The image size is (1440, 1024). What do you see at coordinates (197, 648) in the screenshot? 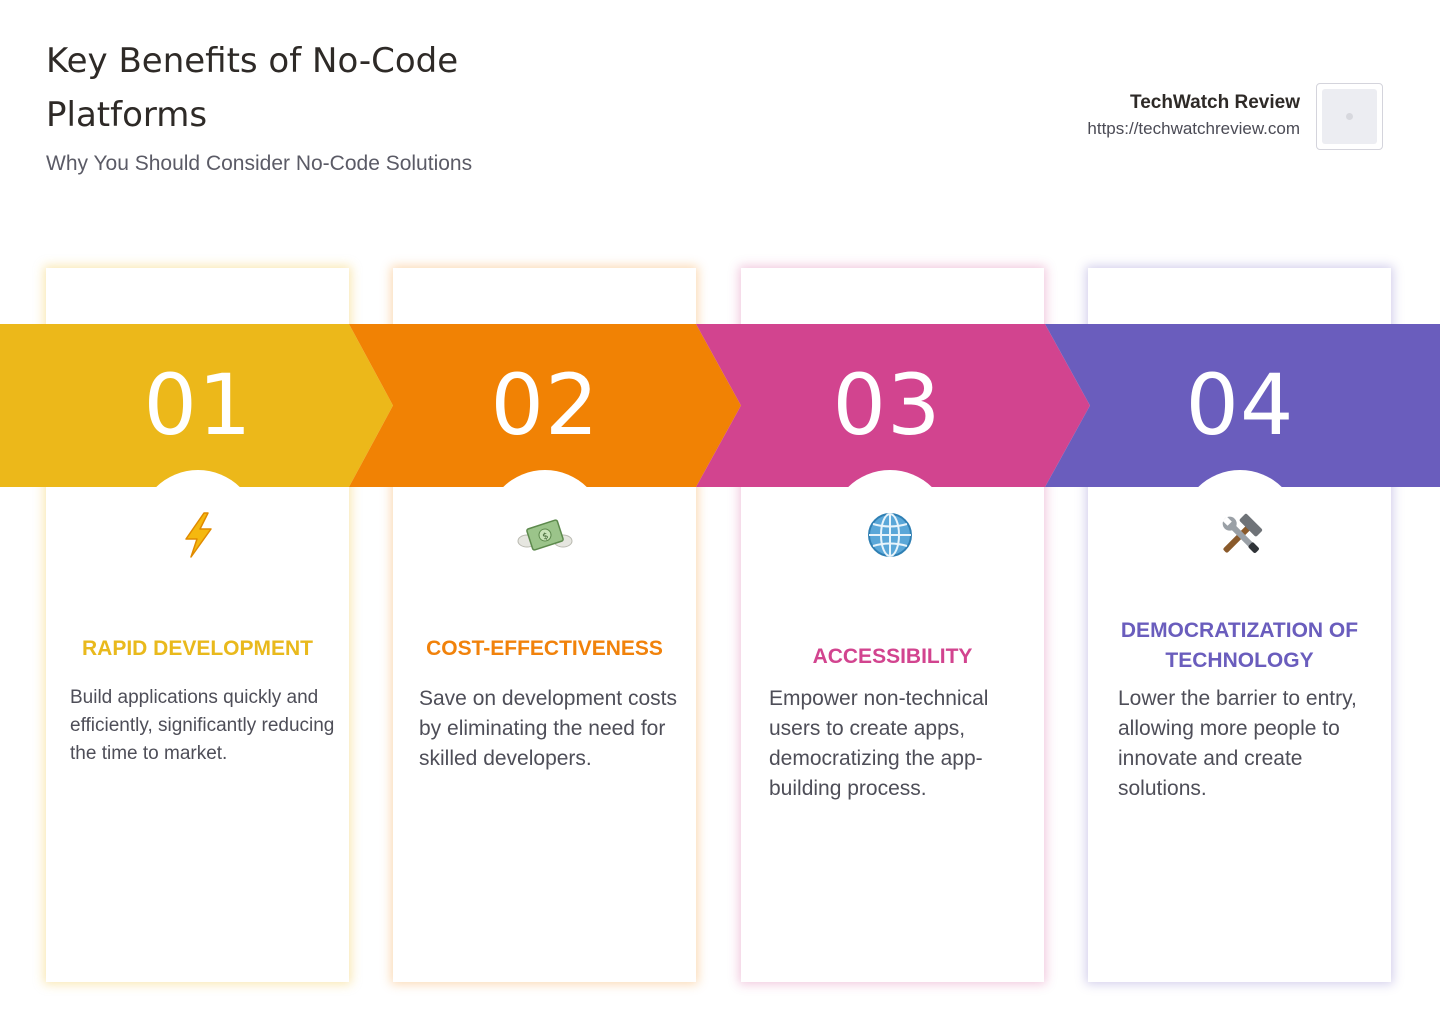
I see `benefit-title-1: RAPID DEVELOPMENT` at bounding box center [197, 648].